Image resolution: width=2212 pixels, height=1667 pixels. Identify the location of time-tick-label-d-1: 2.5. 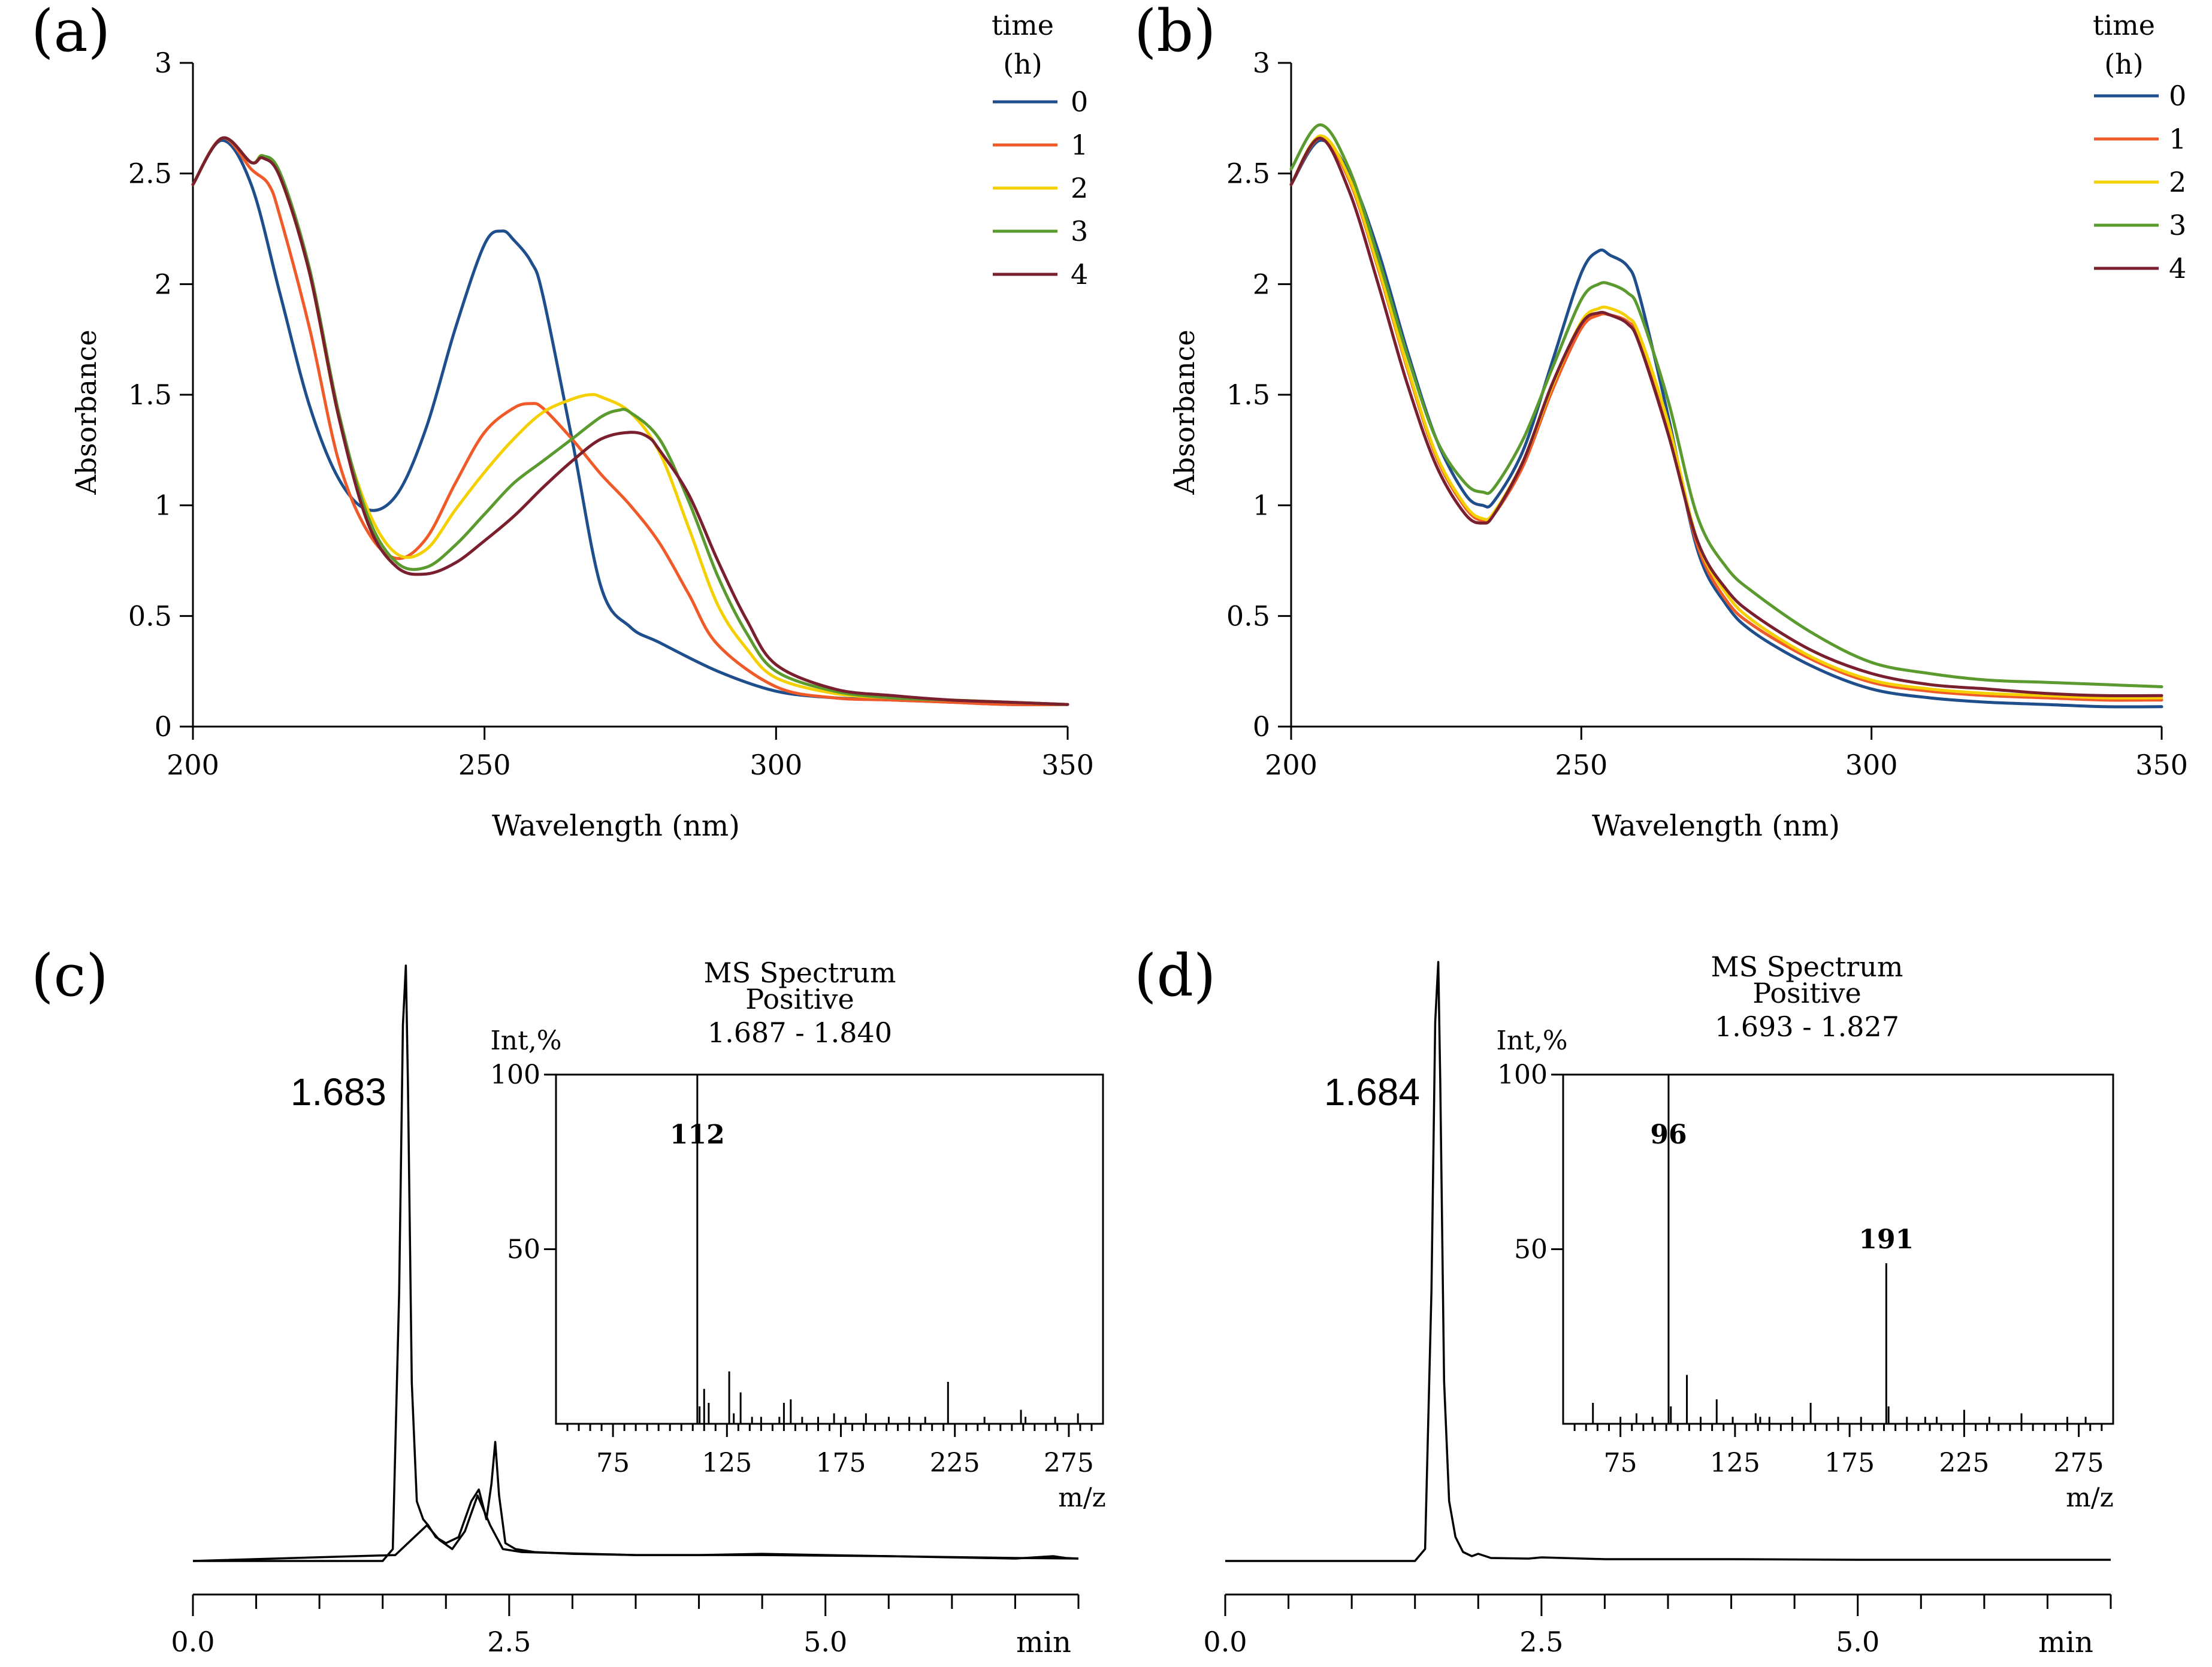
(1541, 1642).